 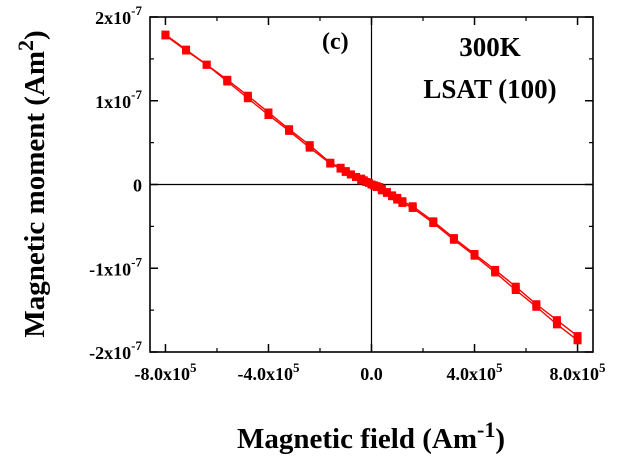 I want to click on x-tick-label: 4.0x10⁵, so click(x=475, y=372).